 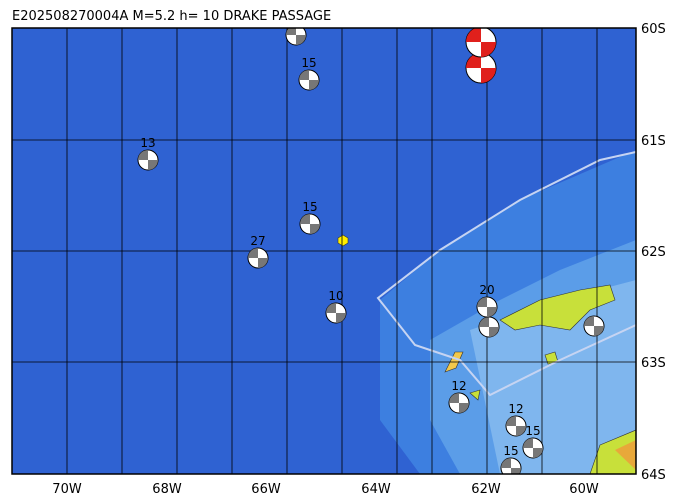 What do you see at coordinates (480, 19) in the screenshot?
I see `depth-label: 32` at bounding box center [480, 19].